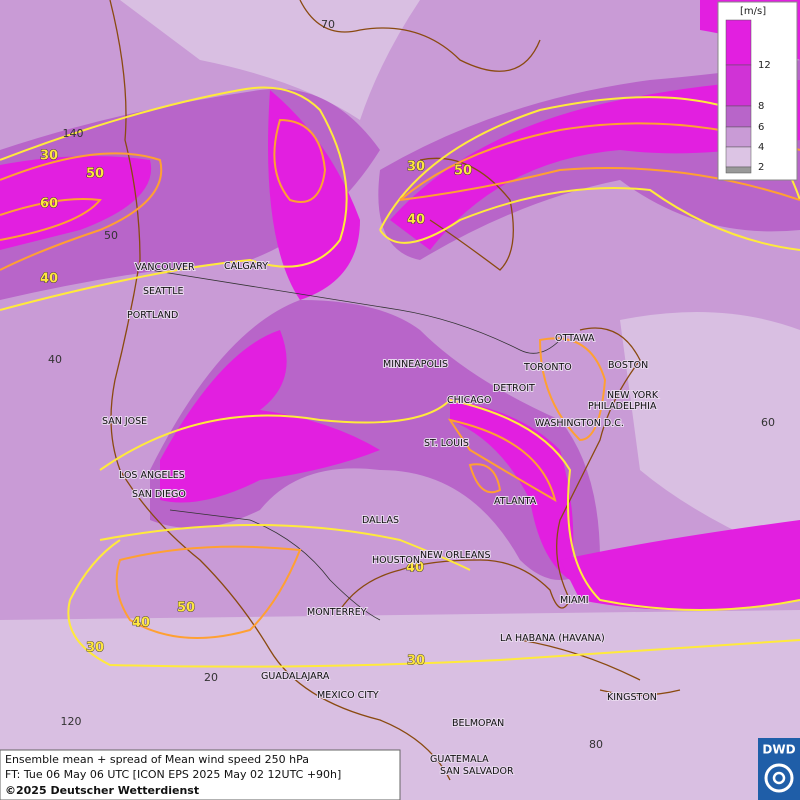 The width and height of the screenshot is (800, 800). What do you see at coordinates (552, 638) in the screenshot?
I see `city-label: LA HABANA (HAVANA)` at bounding box center [552, 638].